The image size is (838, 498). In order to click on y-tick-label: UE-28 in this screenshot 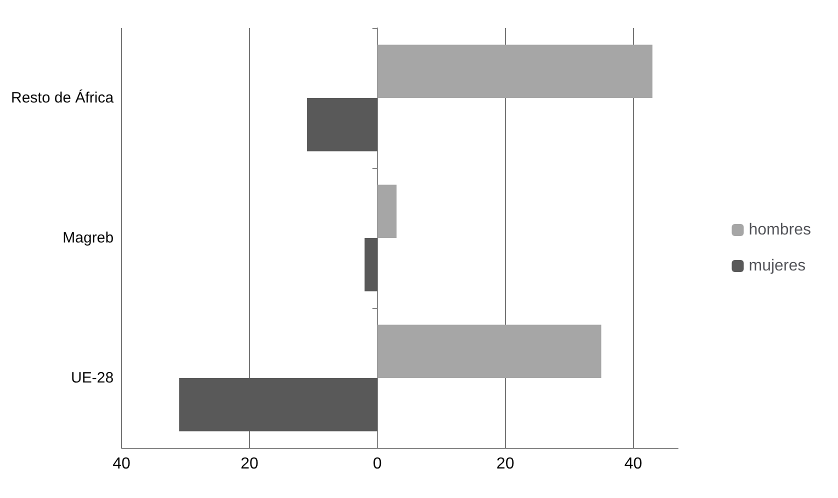, I will do `click(92, 378)`.